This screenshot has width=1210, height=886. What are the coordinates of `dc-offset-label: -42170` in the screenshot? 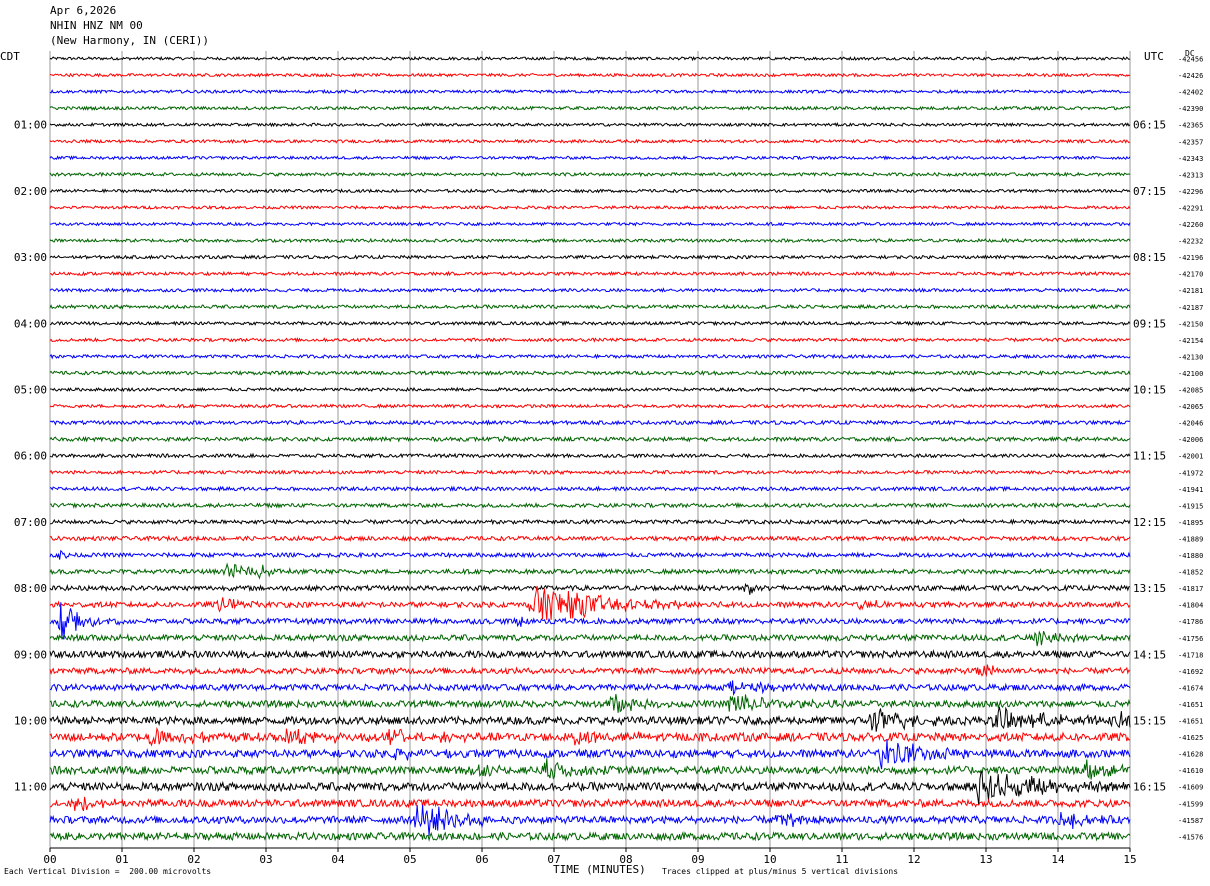 It's located at (1190, 275).